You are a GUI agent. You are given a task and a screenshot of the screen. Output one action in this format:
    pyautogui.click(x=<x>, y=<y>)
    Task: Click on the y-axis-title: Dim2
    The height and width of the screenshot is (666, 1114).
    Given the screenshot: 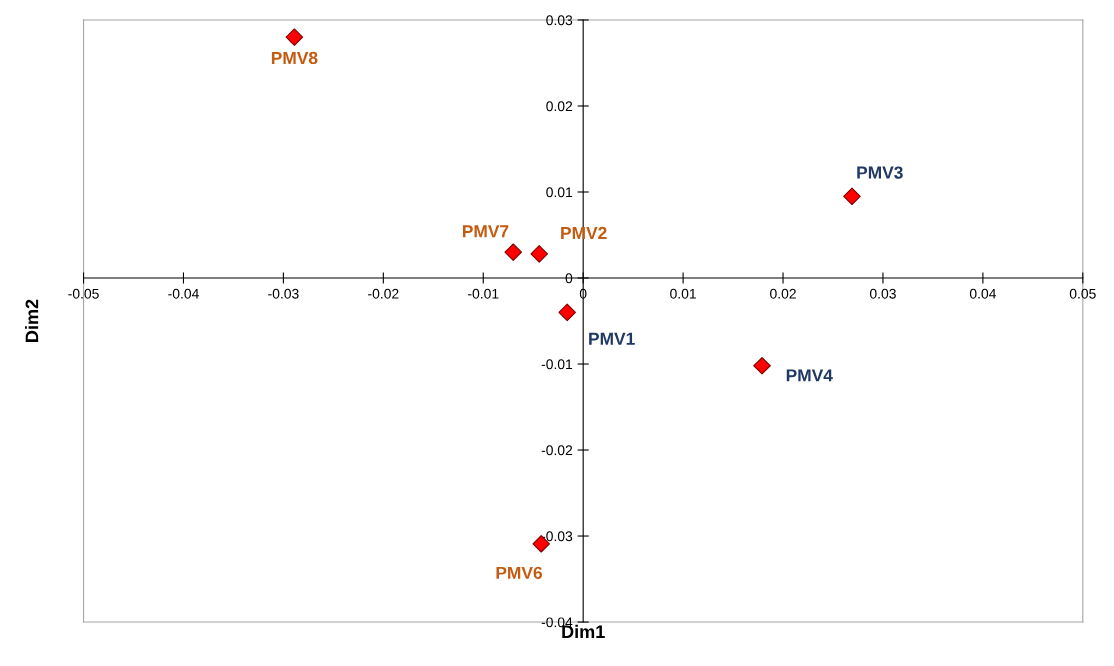 What is the action you would take?
    pyautogui.click(x=32, y=320)
    